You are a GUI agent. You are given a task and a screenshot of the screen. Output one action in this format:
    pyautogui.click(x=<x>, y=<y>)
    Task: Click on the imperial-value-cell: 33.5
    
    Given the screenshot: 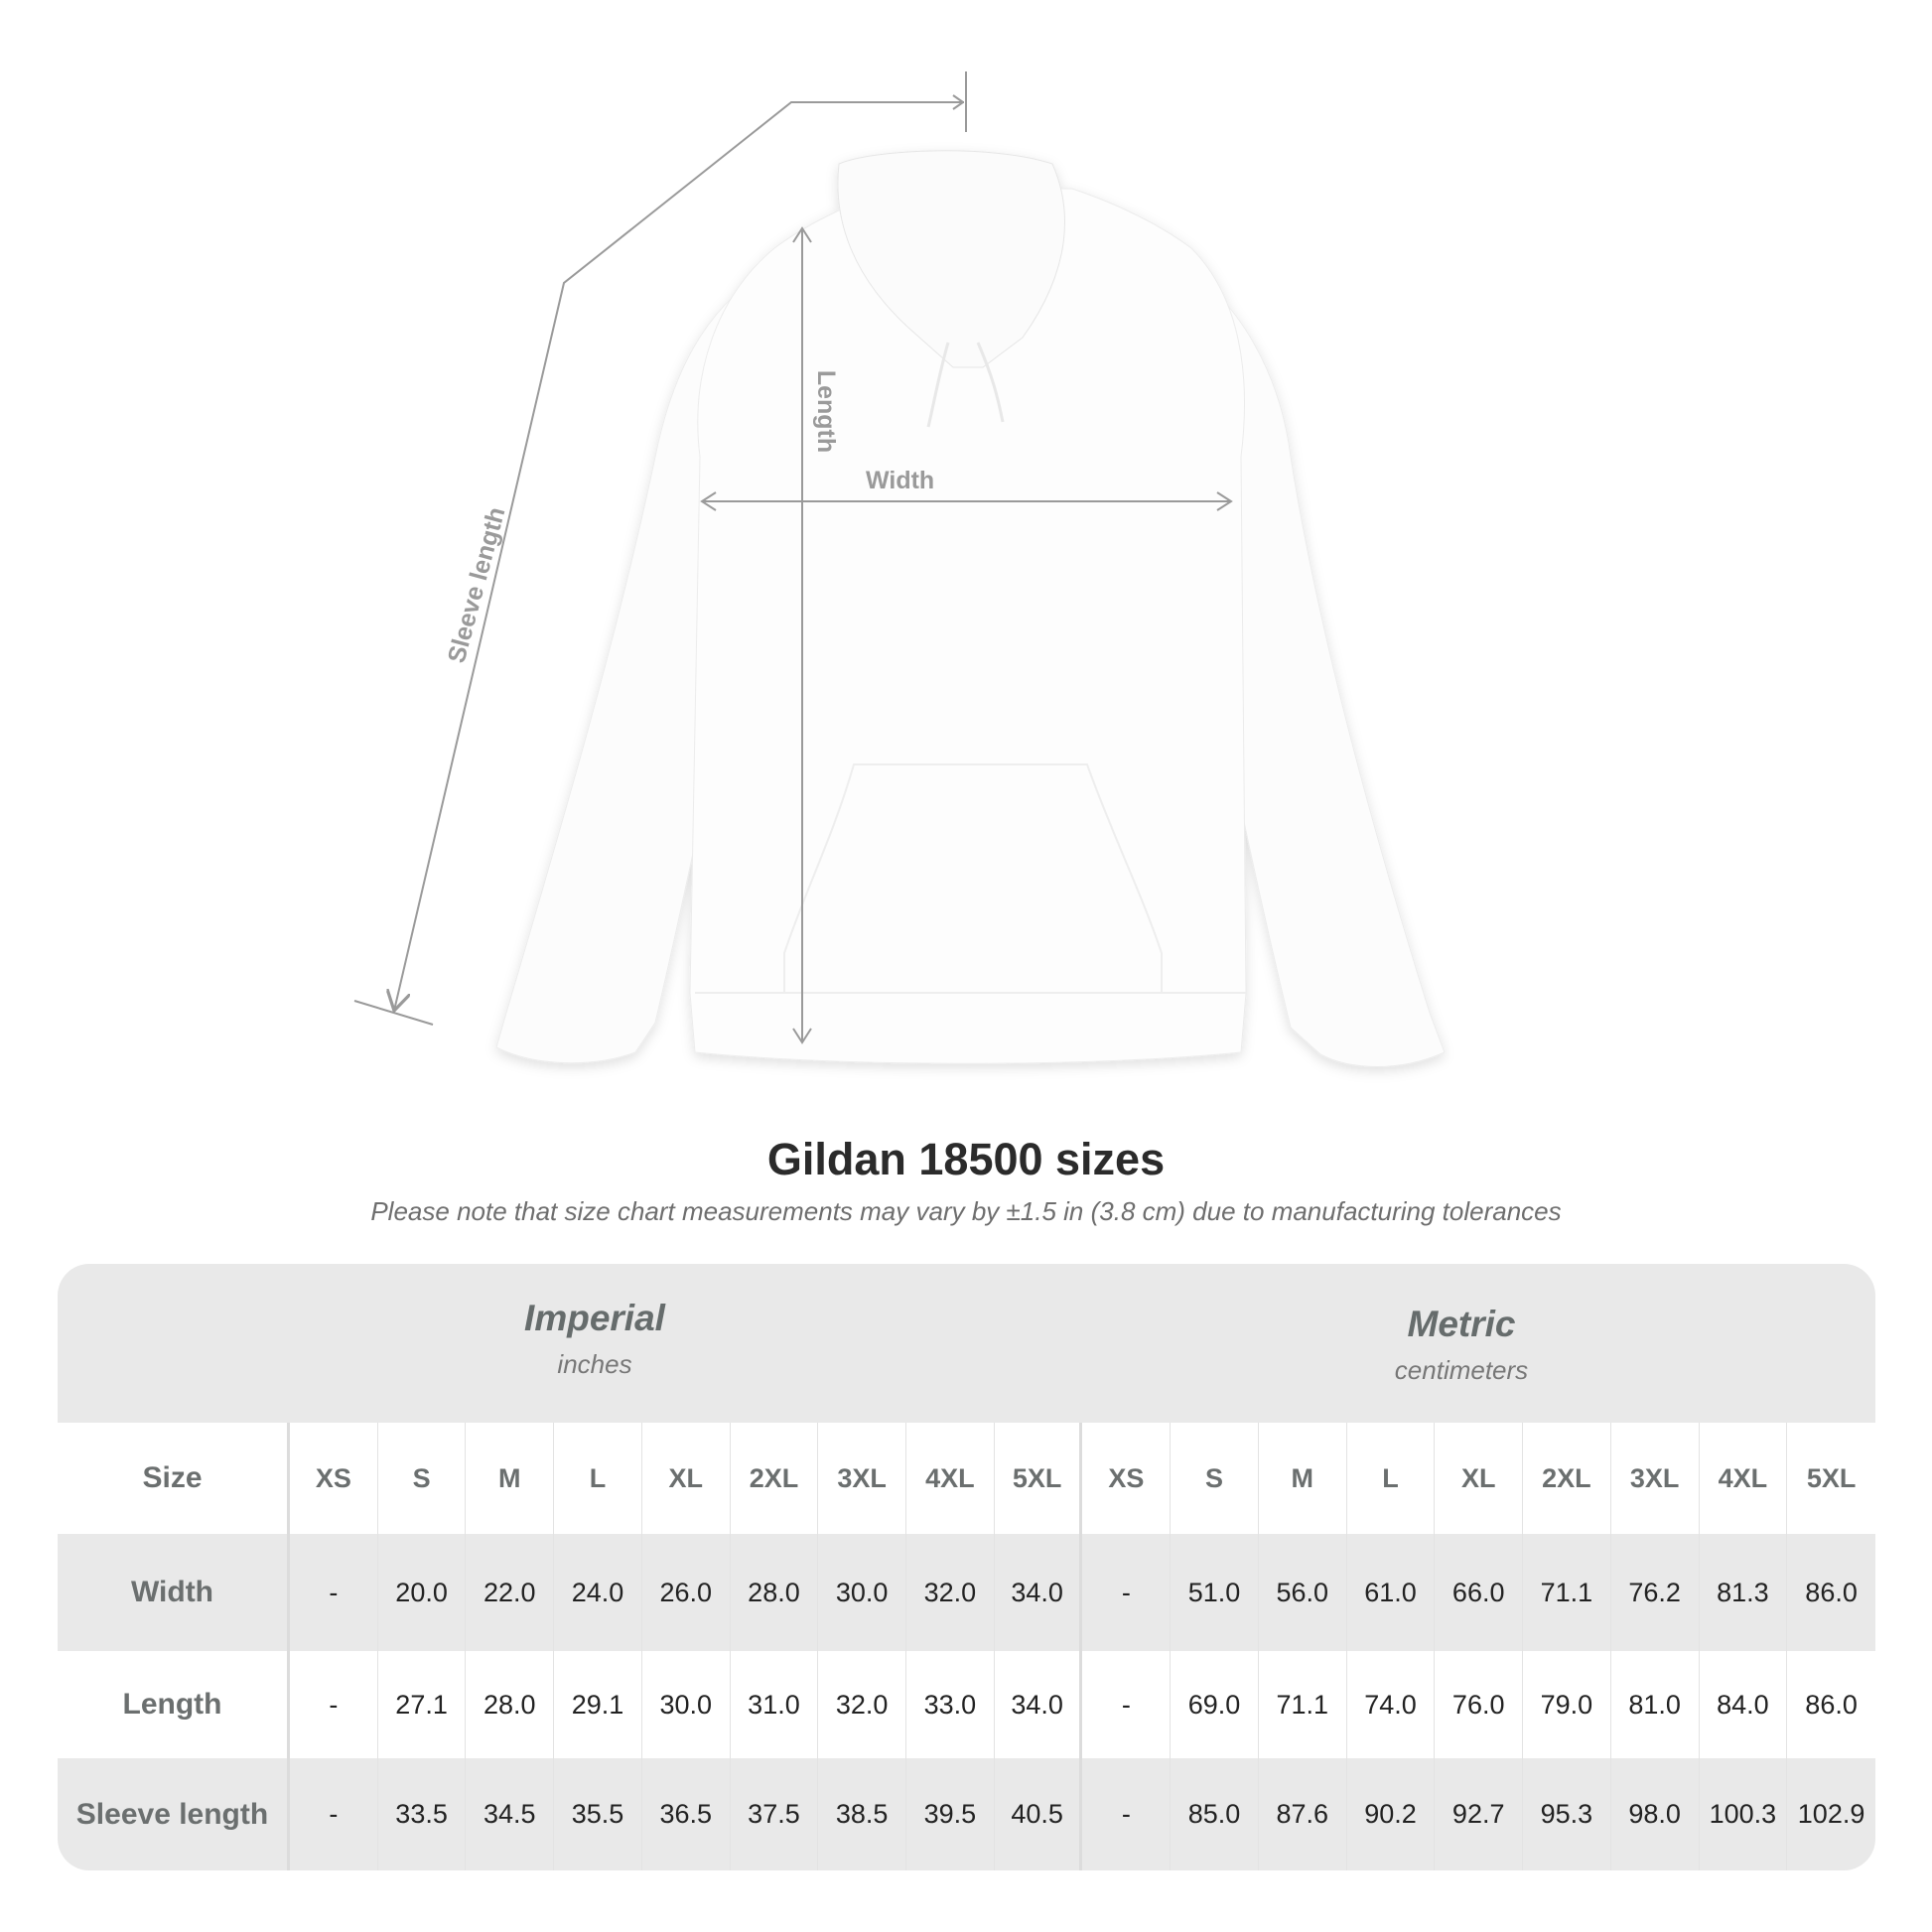 What is the action you would take?
    pyautogui.click(x=423, y=1814)
    